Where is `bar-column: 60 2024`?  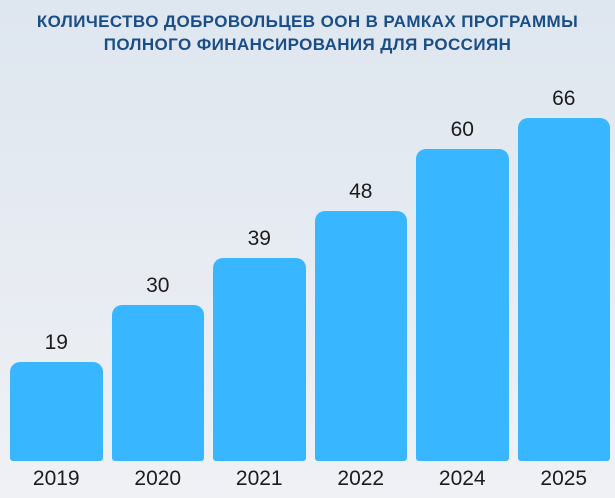 bar-column: 60 2024 is located at coordinates (462, 308).